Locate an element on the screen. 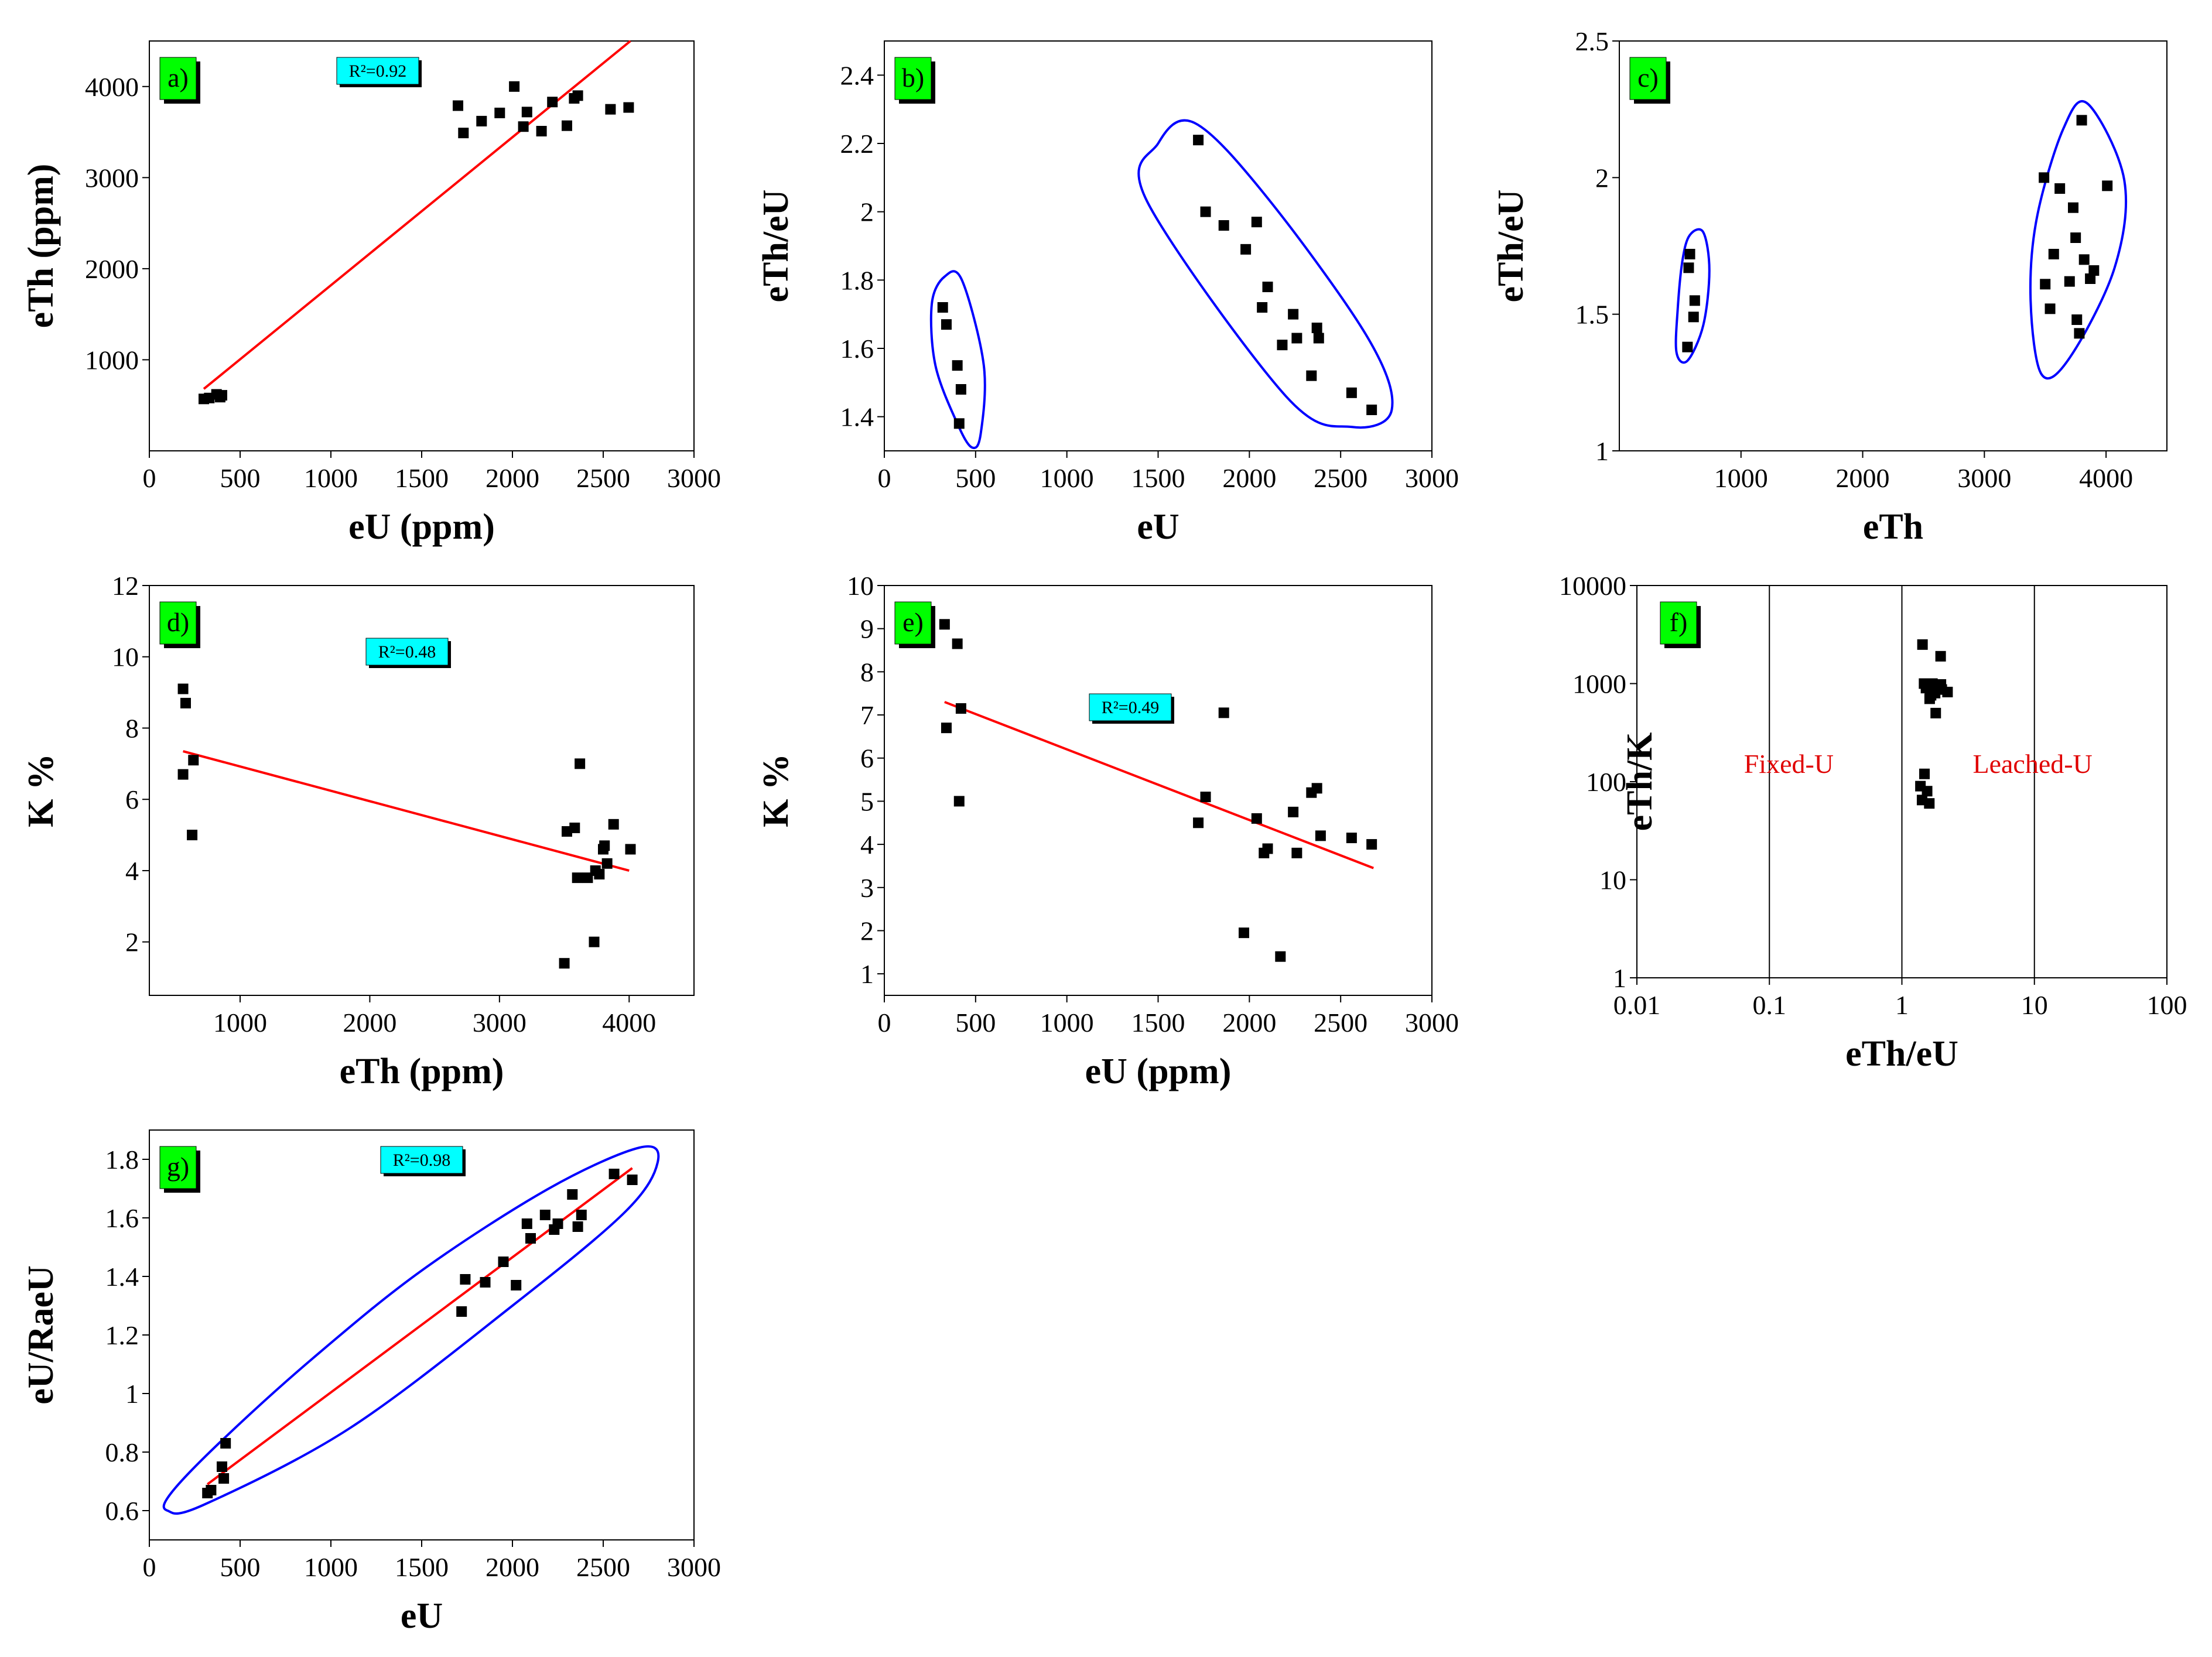  y-tick-label: 100 is located at coordinates (1606, 782).